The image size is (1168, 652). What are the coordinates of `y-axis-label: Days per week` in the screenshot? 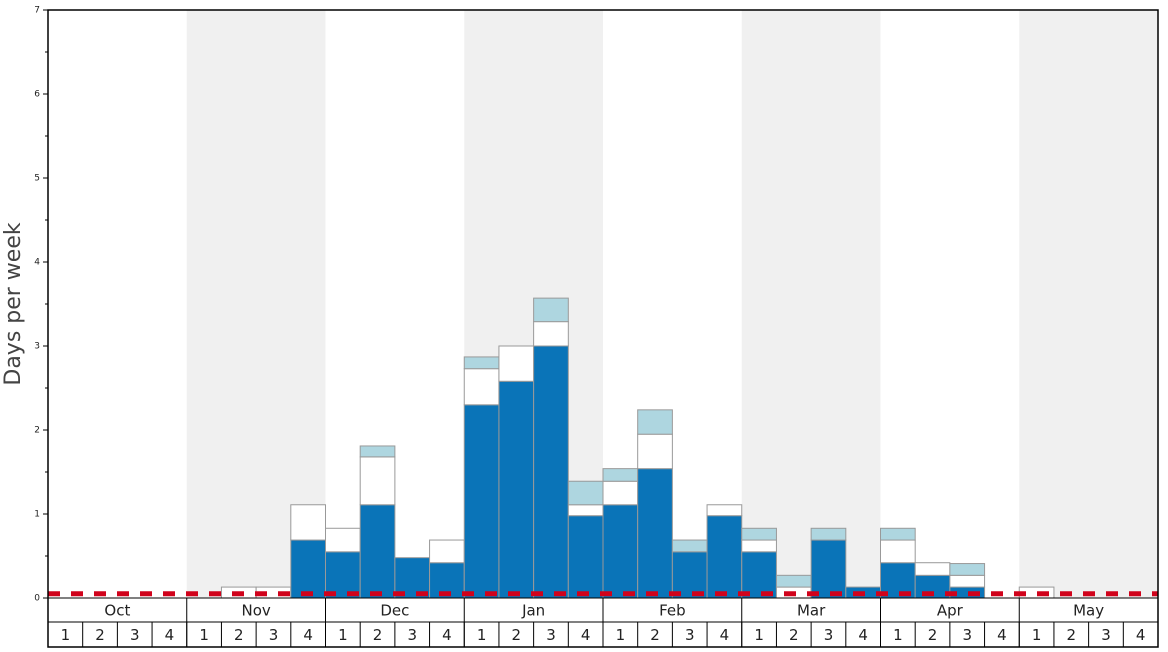 It's located at (13, 303).